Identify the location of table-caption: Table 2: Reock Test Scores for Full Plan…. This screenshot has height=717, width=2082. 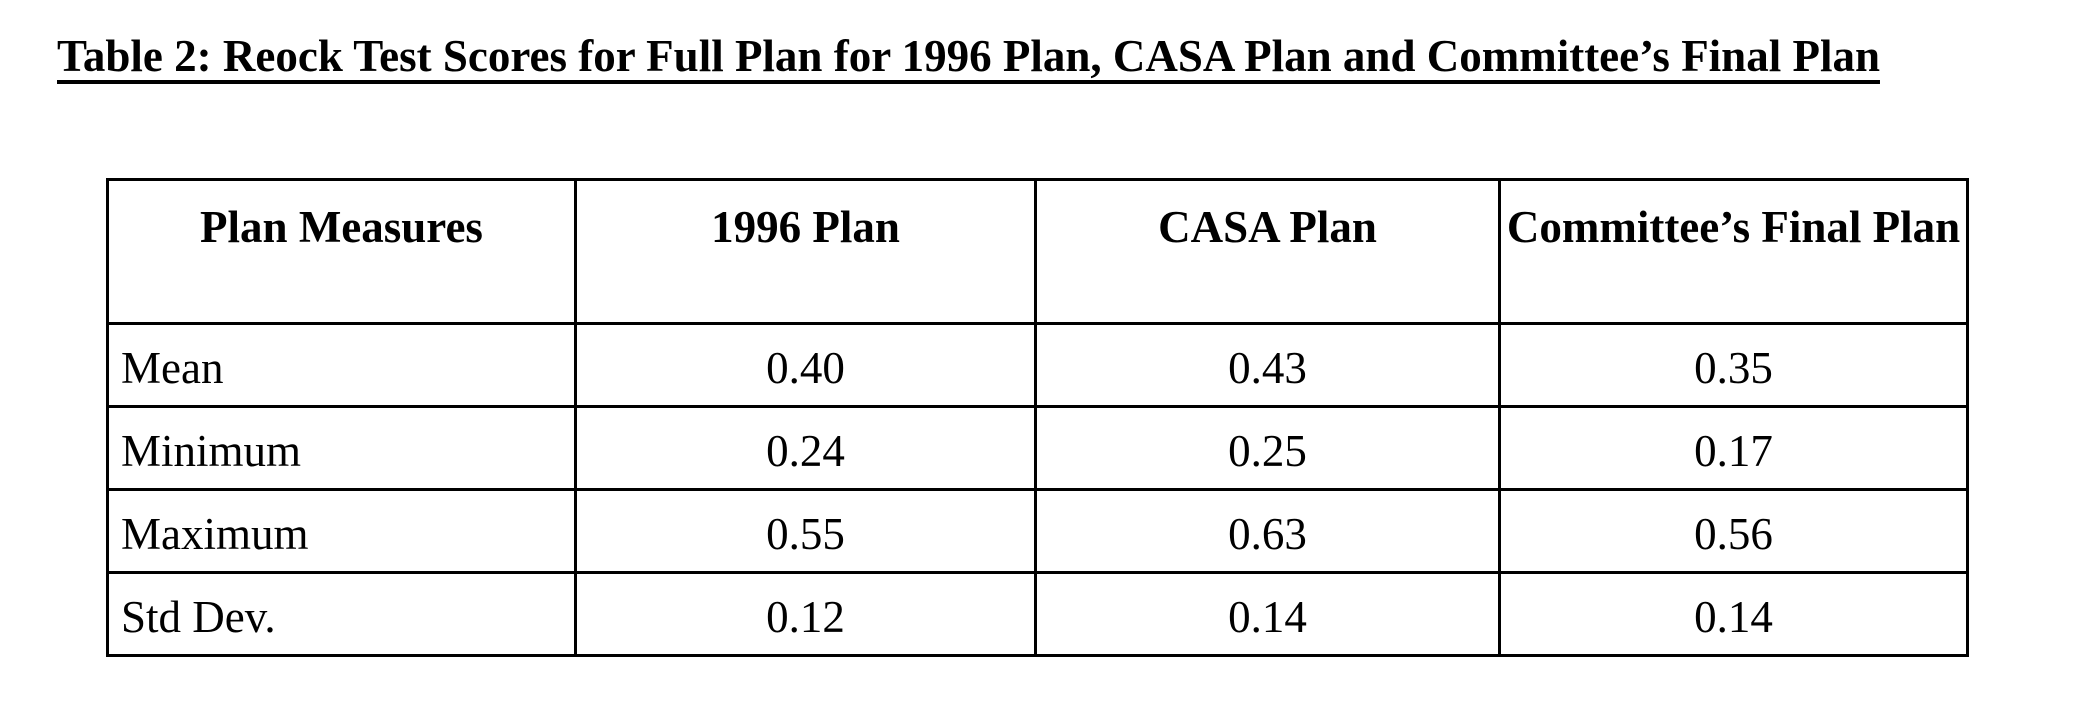
(968, 56).